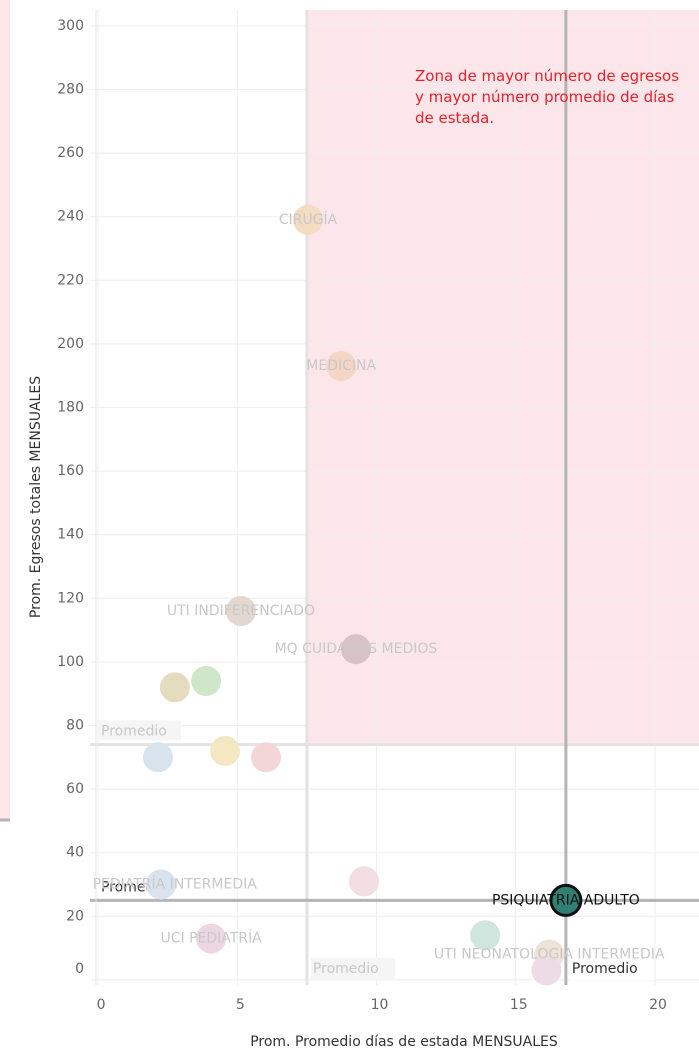 The height and width of the screenshot is (1052, 699). I want to click on y-tick-label: 20, so click(75, 916).